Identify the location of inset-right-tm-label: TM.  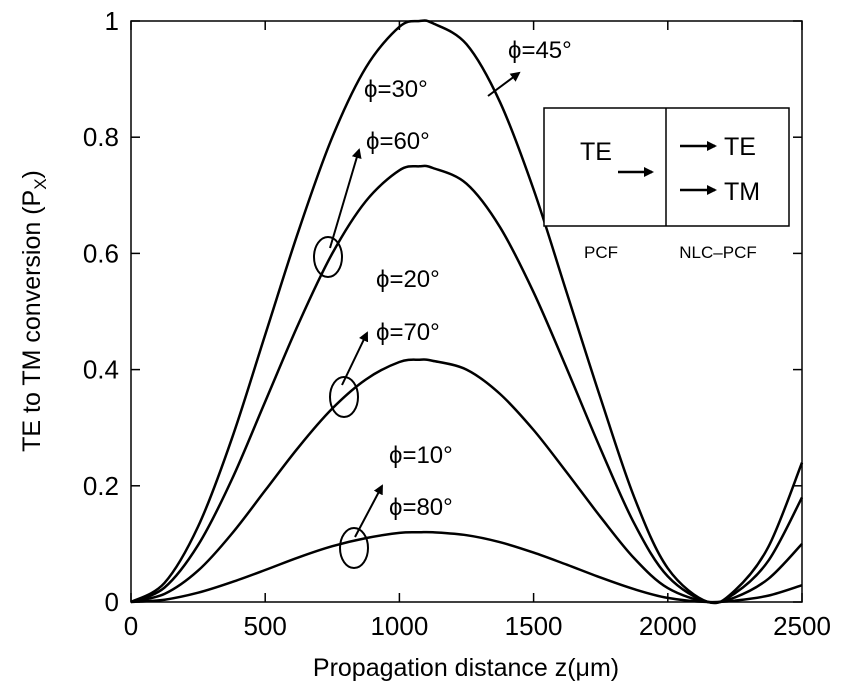
(742, 192).